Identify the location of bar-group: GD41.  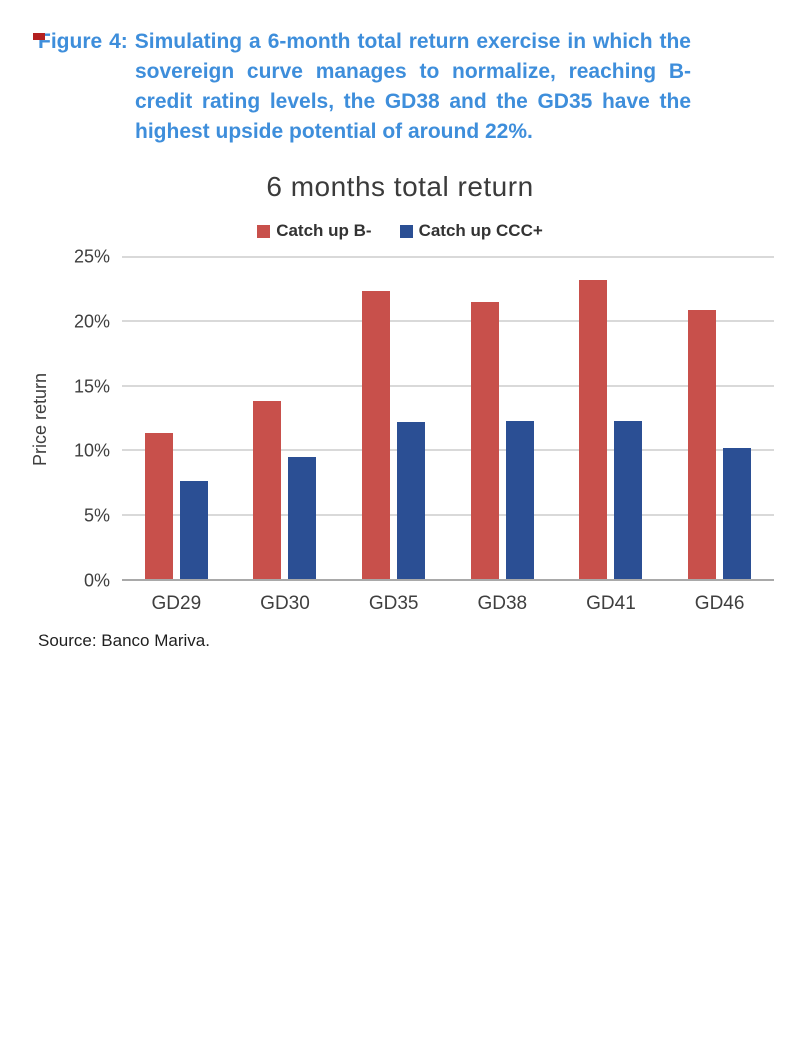
(611, 435).